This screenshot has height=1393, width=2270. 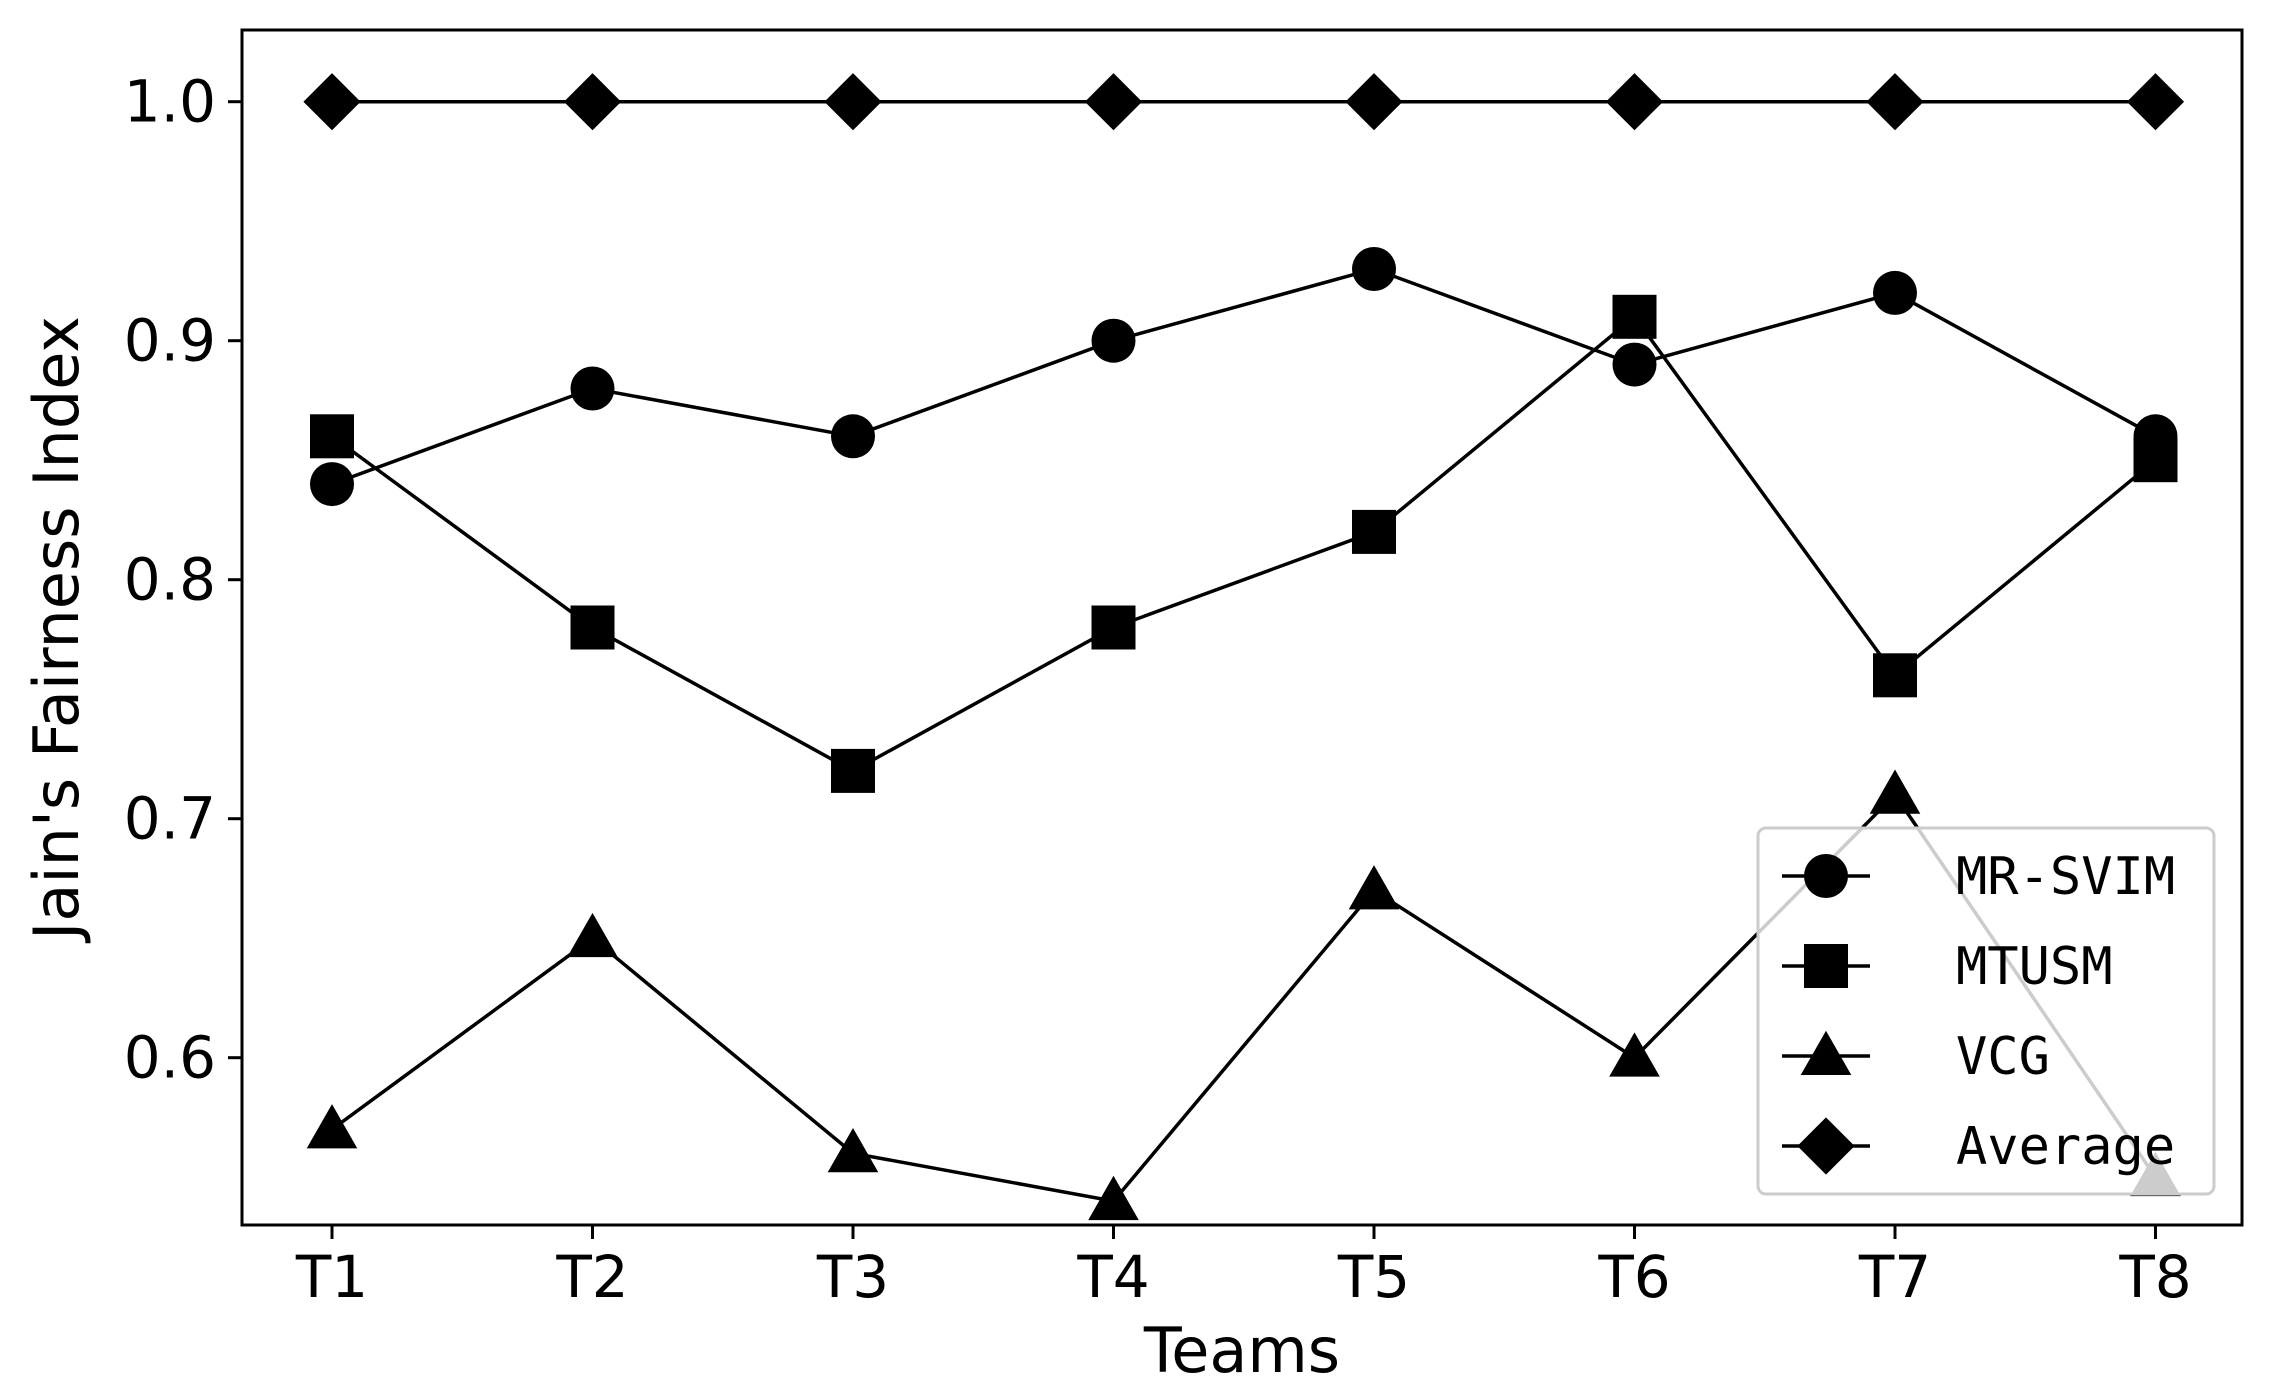 I want to click on legend-marker-square, so click(x=1826, y=966).